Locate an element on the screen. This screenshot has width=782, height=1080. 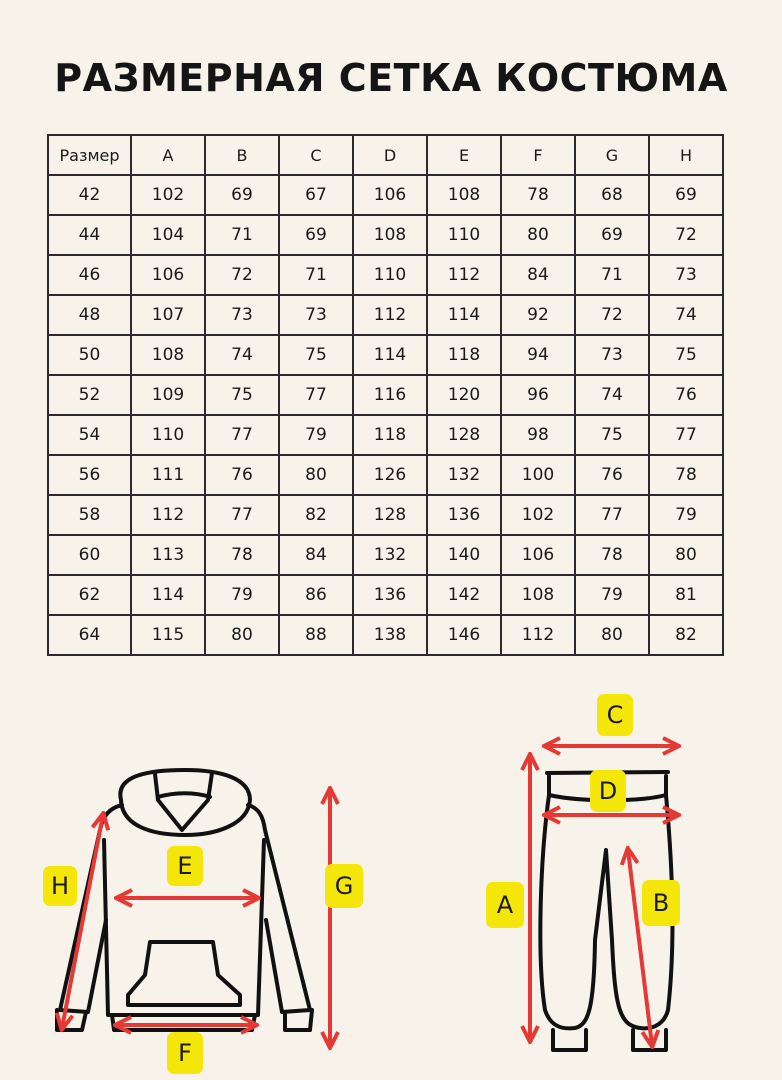
svg-text: D is located at coordinates (608, 791).